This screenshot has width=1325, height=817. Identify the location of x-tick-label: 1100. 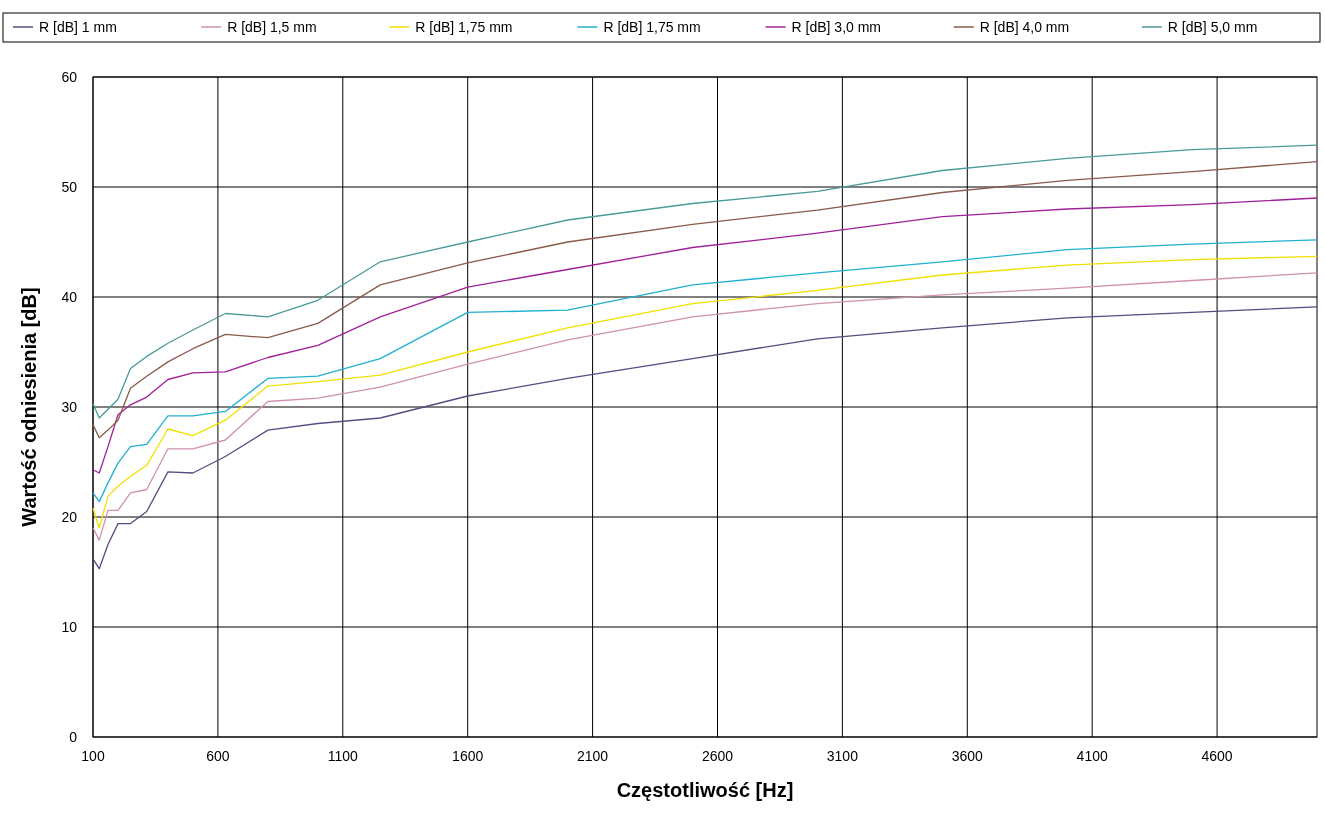
(343, 756).